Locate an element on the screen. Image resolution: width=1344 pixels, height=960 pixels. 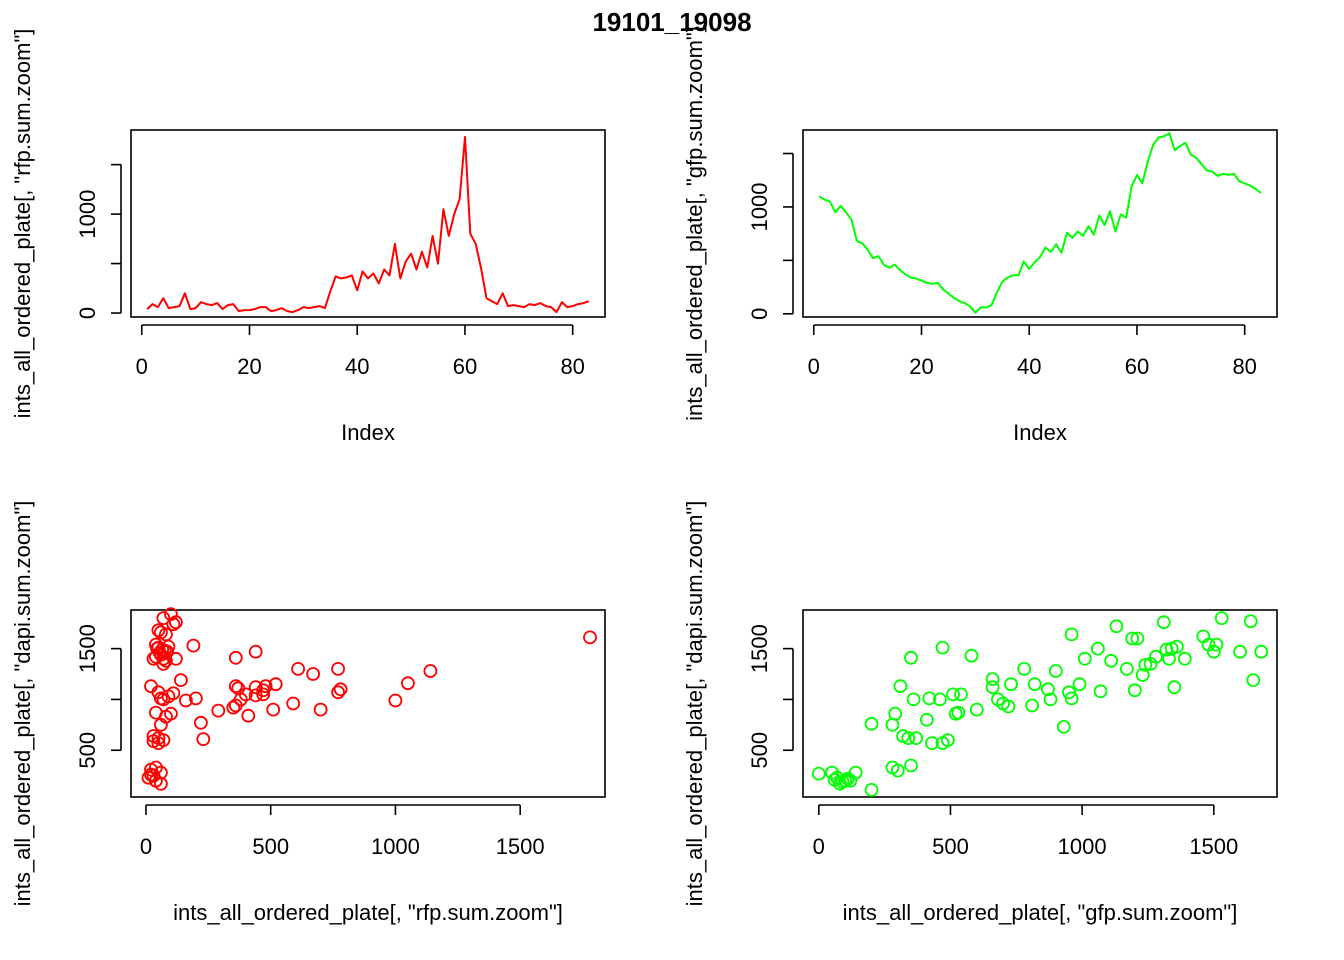
x-tick-label: 40 is located at coordinates (357, 366).